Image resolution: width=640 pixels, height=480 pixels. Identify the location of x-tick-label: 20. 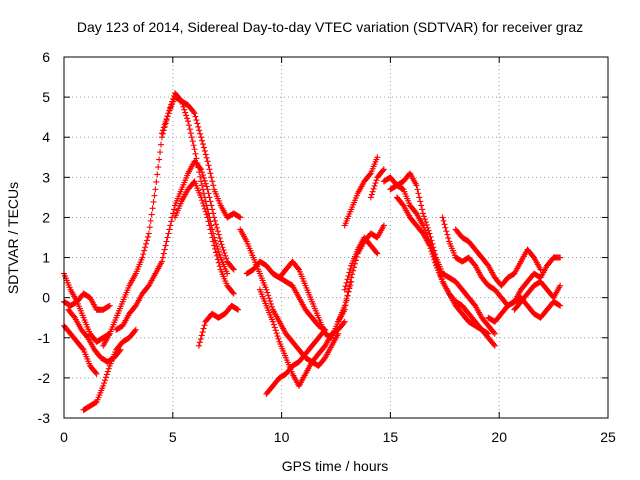
(499, 437).